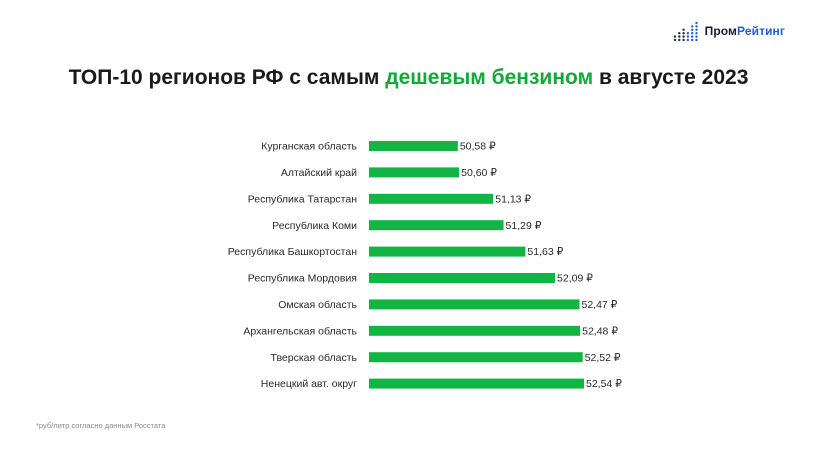 Image resolution: width=817 pixels, height=459 pixels. I want to click on footnote: *руб/литр согласно данным Росстата, so click(101, 425).